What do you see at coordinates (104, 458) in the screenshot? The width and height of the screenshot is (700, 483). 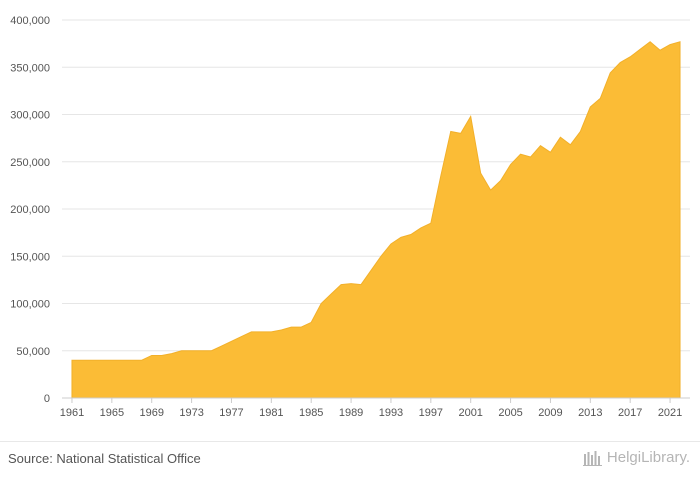 I see `source-note: Source: National Statistical Office` at bounding box center [104, 458].